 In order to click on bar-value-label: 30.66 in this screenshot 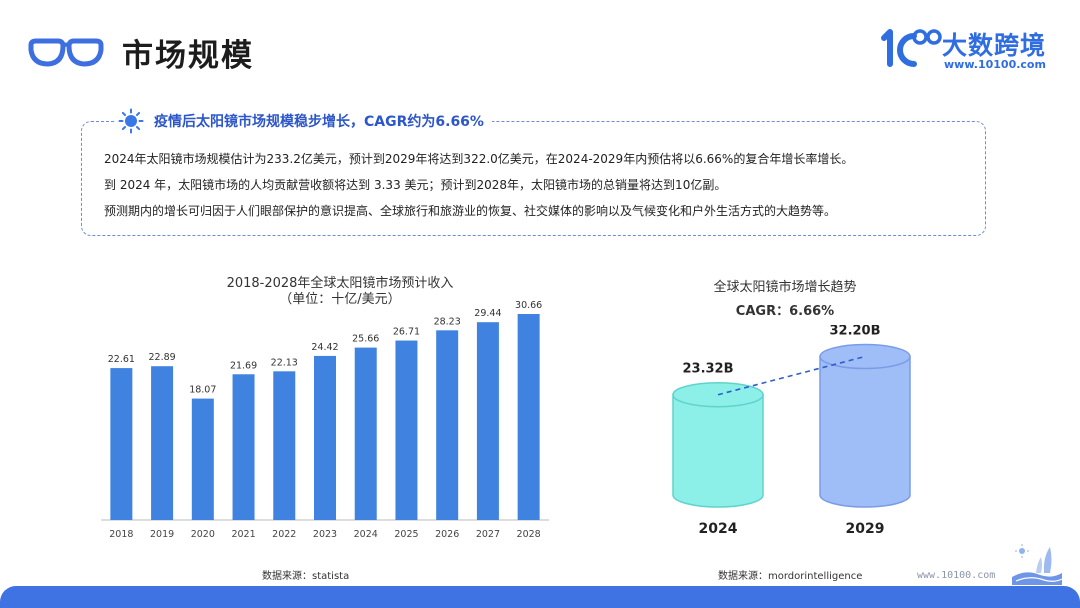, I will do `click(528, 305)`.